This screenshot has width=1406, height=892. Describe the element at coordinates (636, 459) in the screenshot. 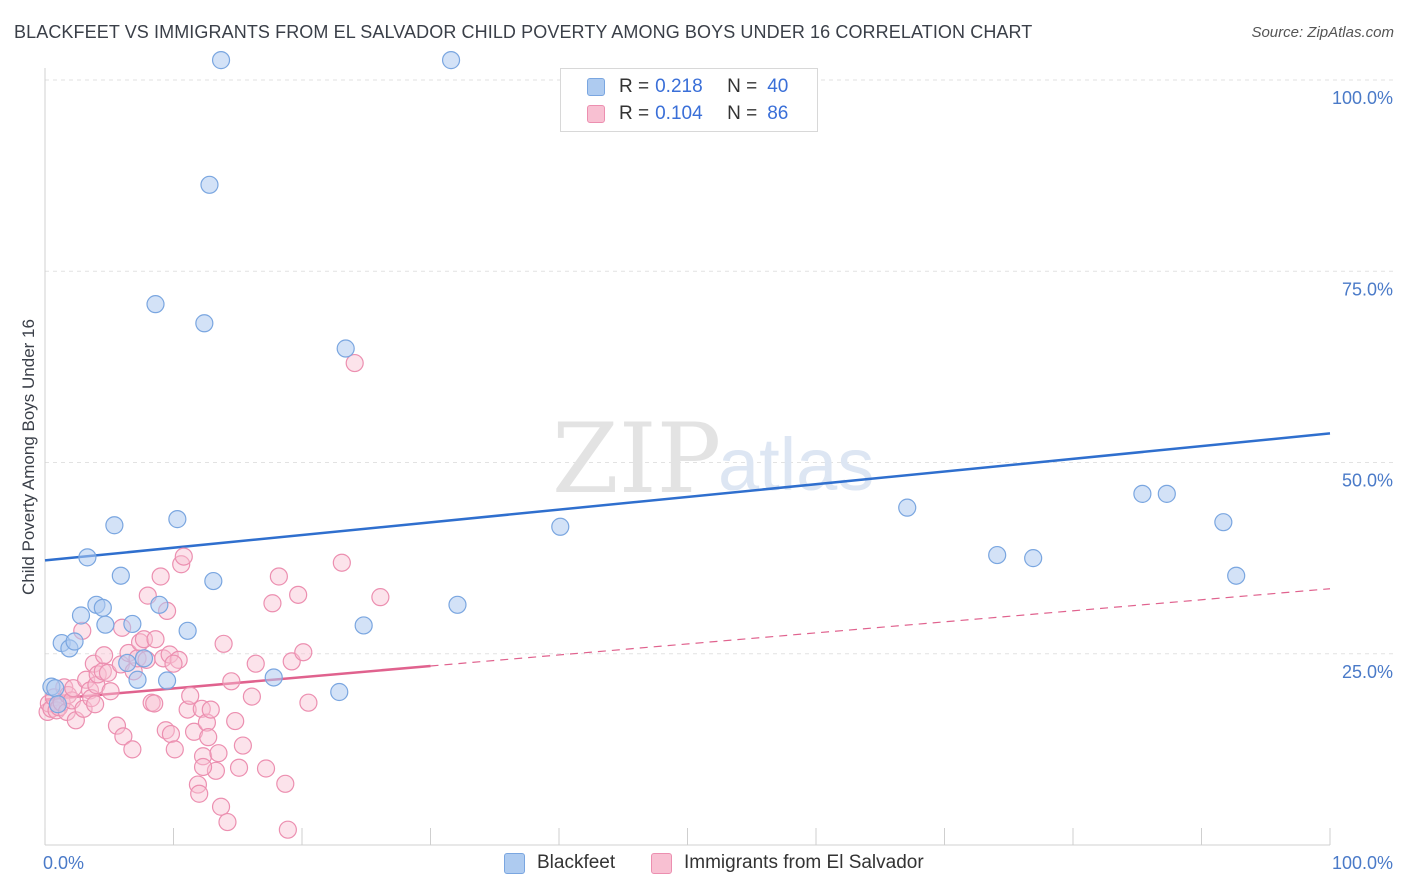

I see `watermark-zip: ZIP` at that location.